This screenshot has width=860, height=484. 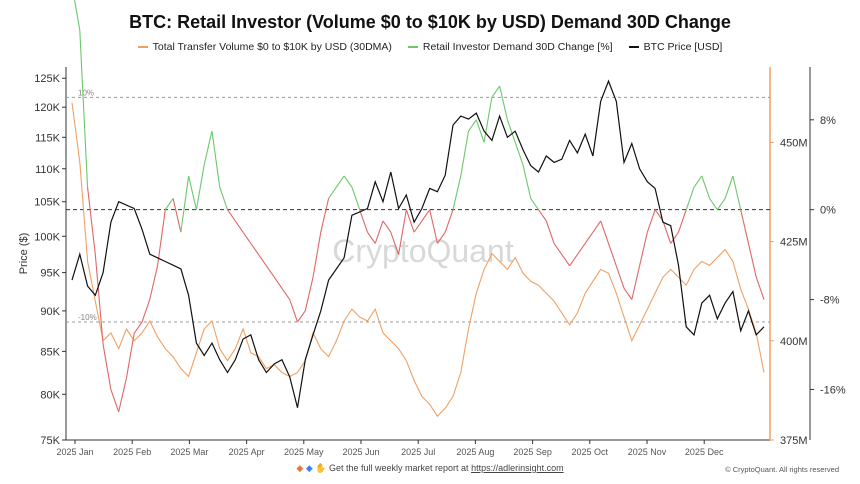 What do you see at coordinates (782, 469) in the screenshot?
I see `copyright: © CryptoQuant. All rights reserved` at bounding box center [782, 469].